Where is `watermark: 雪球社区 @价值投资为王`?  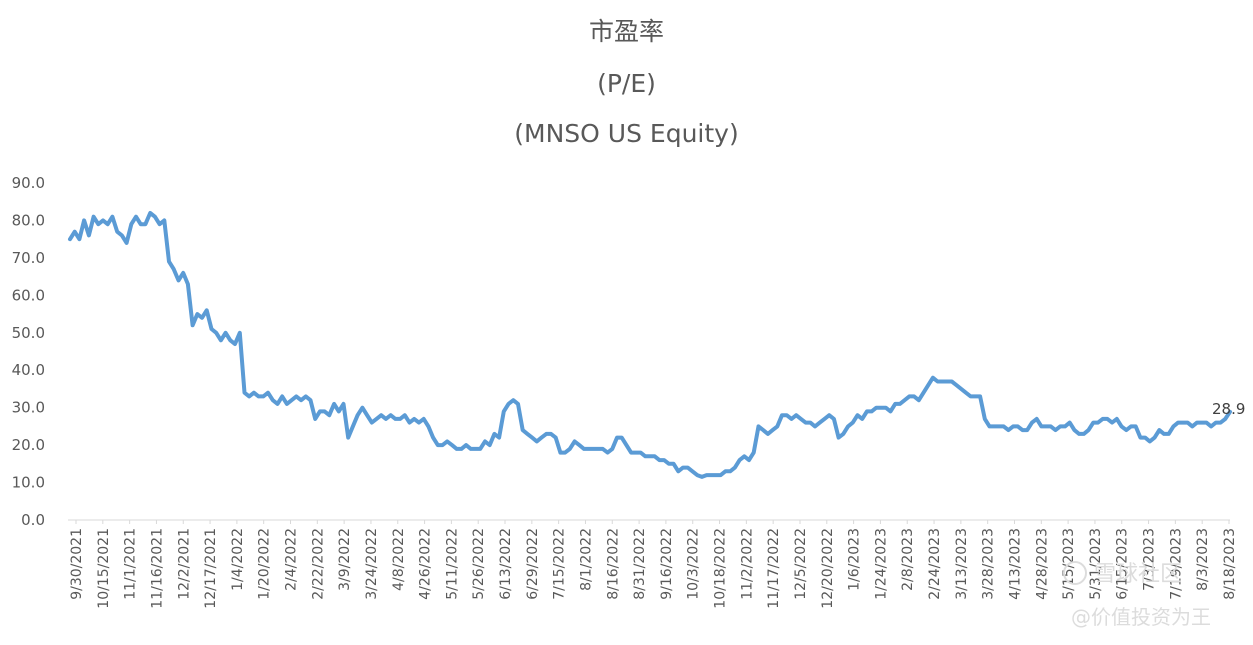
watermark: 雪球社区 @价值投资为王 is located at coordinates (1137, 595).